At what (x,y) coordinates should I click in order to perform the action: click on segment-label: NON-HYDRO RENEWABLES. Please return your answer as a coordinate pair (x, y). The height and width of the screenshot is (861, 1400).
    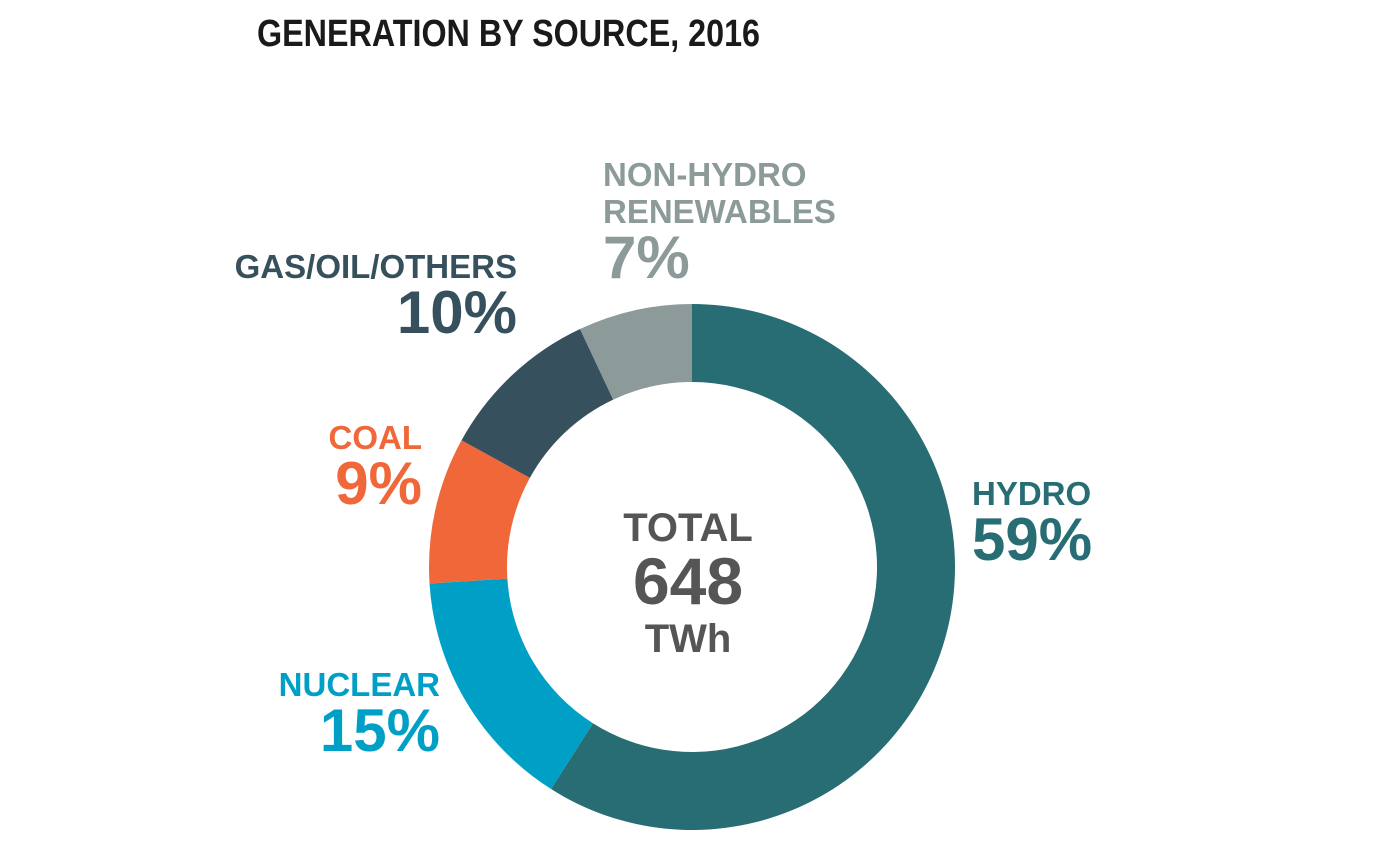
    Looking at the image, I should click on (719, 193).